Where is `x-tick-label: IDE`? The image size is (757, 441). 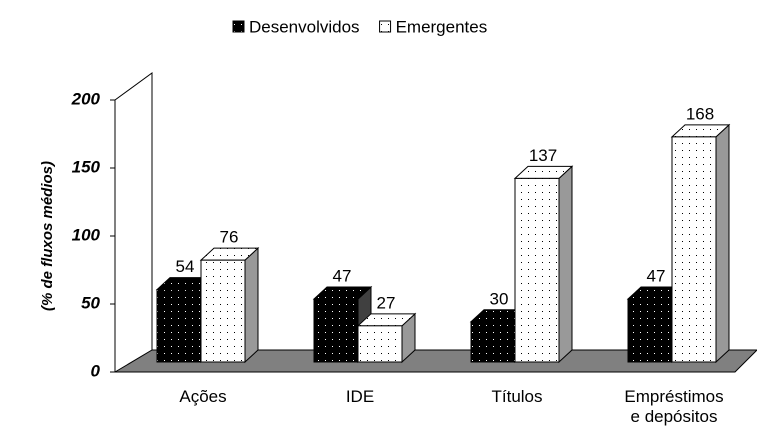 x-tick-label: IDE is located at coordinates (360, 396).